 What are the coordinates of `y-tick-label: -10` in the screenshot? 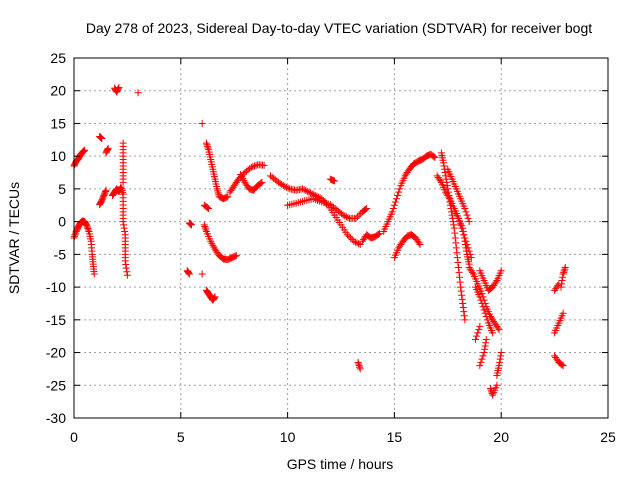 It's located at (56, 287).